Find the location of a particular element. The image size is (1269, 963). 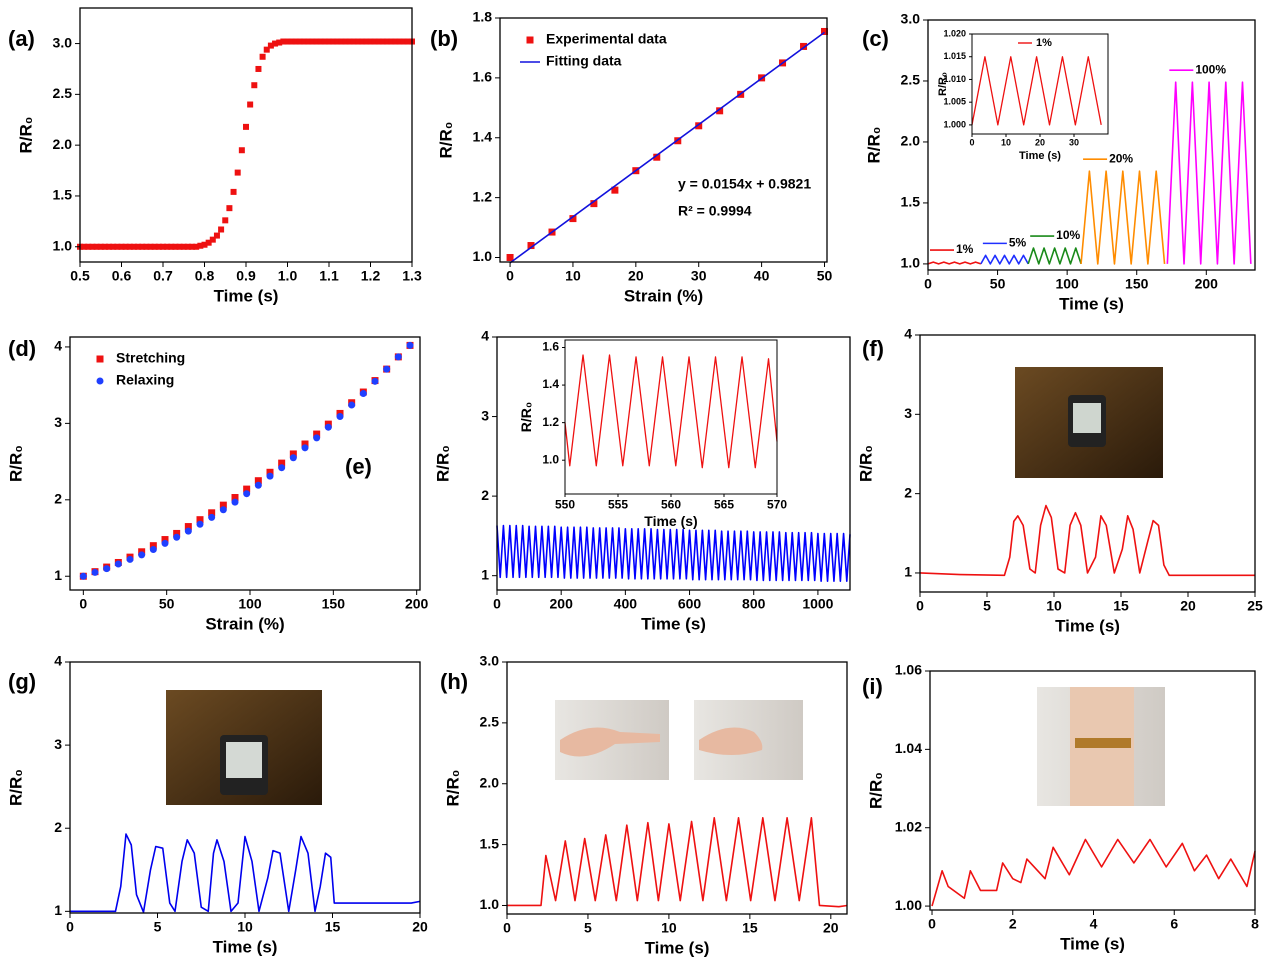

photo-g is located at coordinates (244, 747).